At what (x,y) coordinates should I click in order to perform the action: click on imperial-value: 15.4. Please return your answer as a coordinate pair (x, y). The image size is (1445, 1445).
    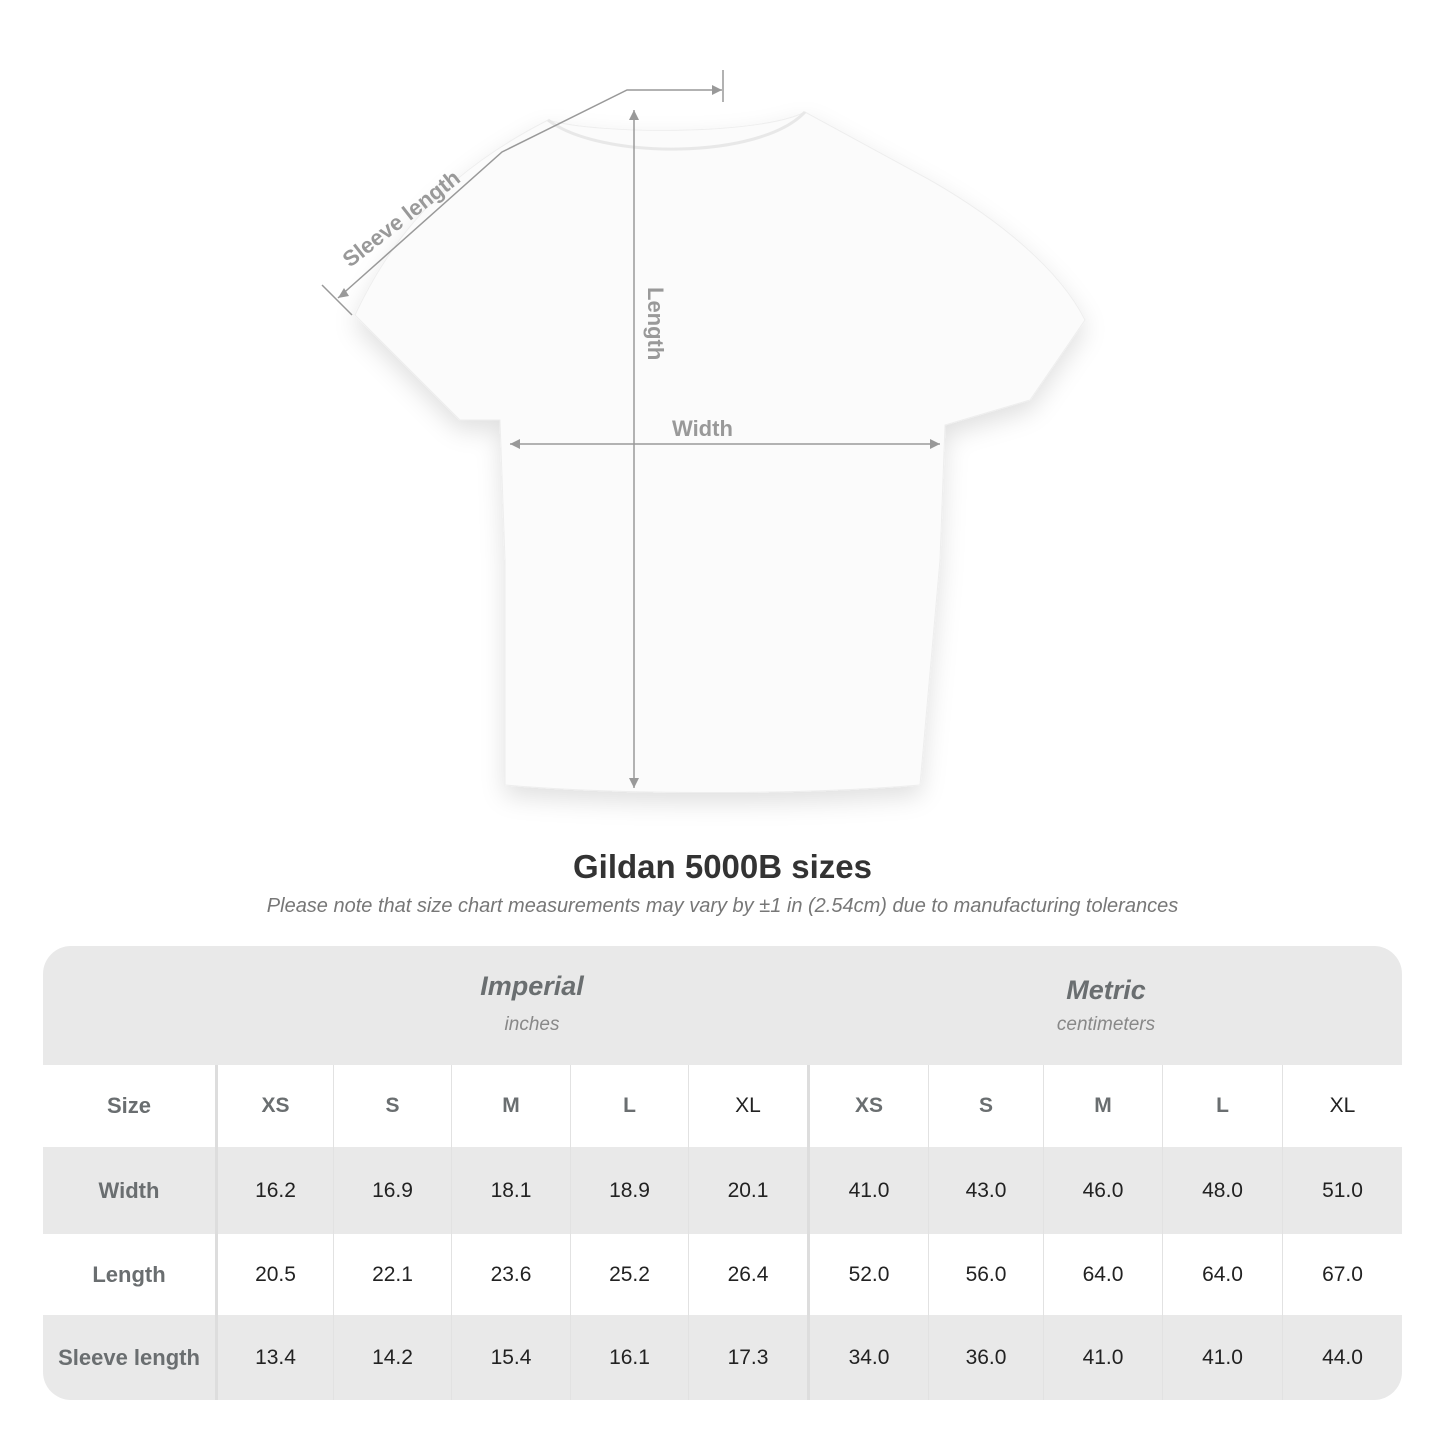
    Looking at the image, I should click on (510, 1357).